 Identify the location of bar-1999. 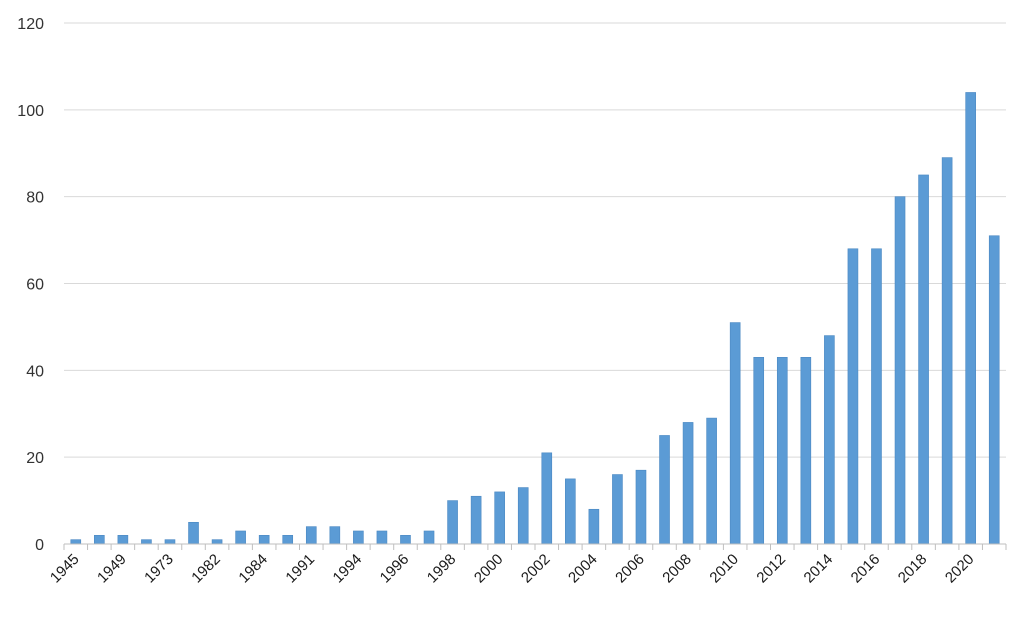
(476, 520).